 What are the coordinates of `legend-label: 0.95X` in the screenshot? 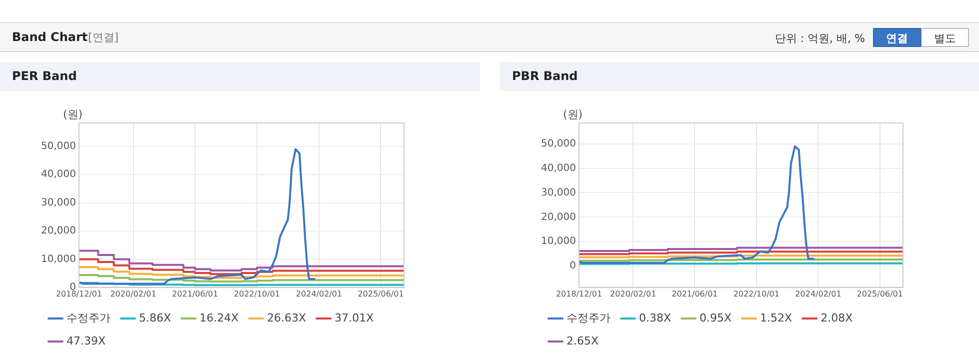 It's located at (716, 317).